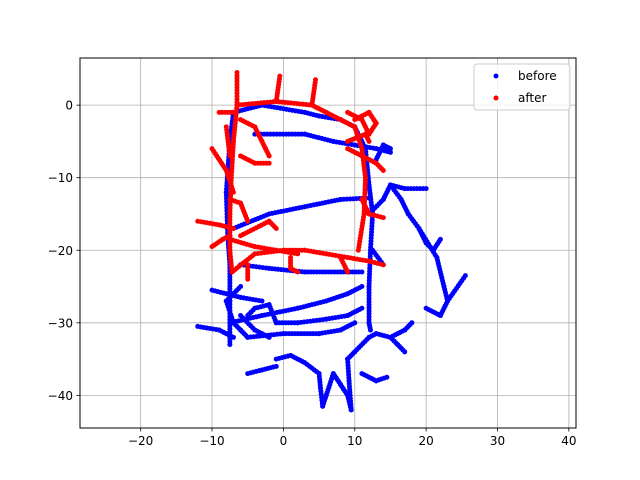 This screenshot has height=480, width=640. What do you see at coordinates (140, 441) in the screenshot?
I see `x-tick-label: −20` at bounding box center [140, 441].